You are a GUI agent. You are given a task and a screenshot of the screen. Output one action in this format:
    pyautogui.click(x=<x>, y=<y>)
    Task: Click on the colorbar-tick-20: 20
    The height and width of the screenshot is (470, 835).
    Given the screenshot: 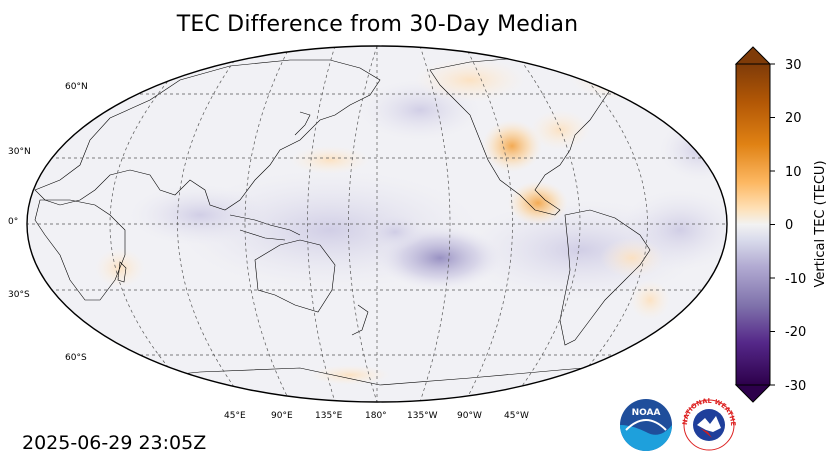 What is the action you would take?
    pyautogui.click(x=793, y=118)
    